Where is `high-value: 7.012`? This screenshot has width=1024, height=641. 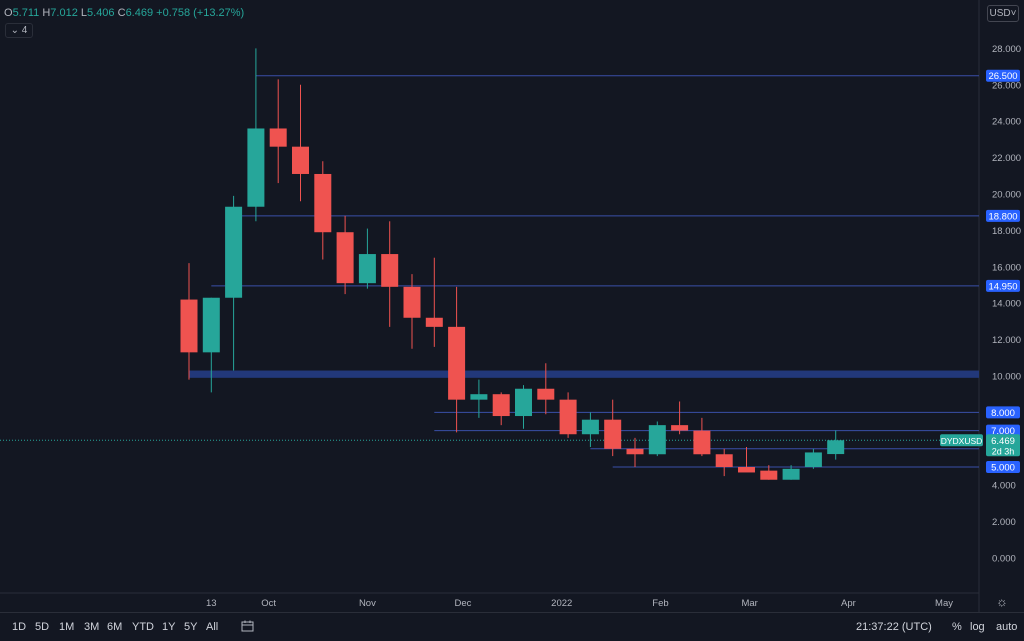
high-value: 7.012 is located at coordinates (64, 13).